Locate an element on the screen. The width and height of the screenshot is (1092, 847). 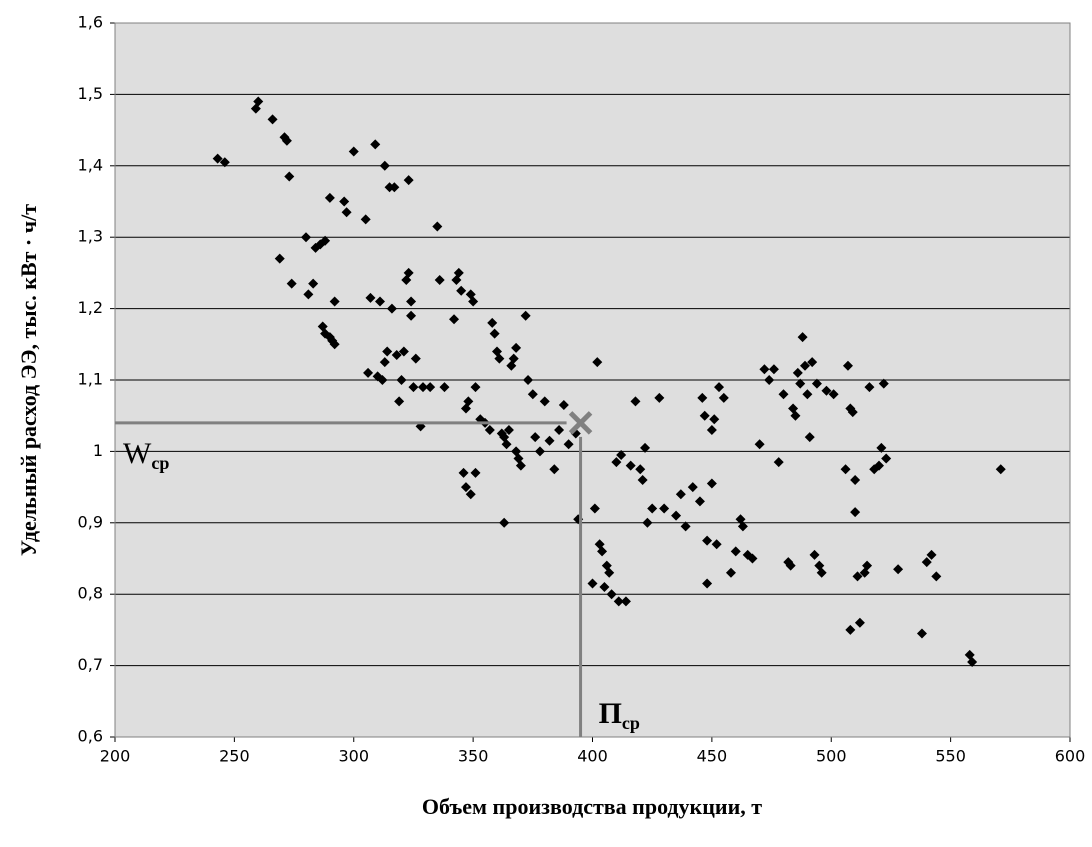
y-tick-label: 0,9 is located at coordinates (90, 521).